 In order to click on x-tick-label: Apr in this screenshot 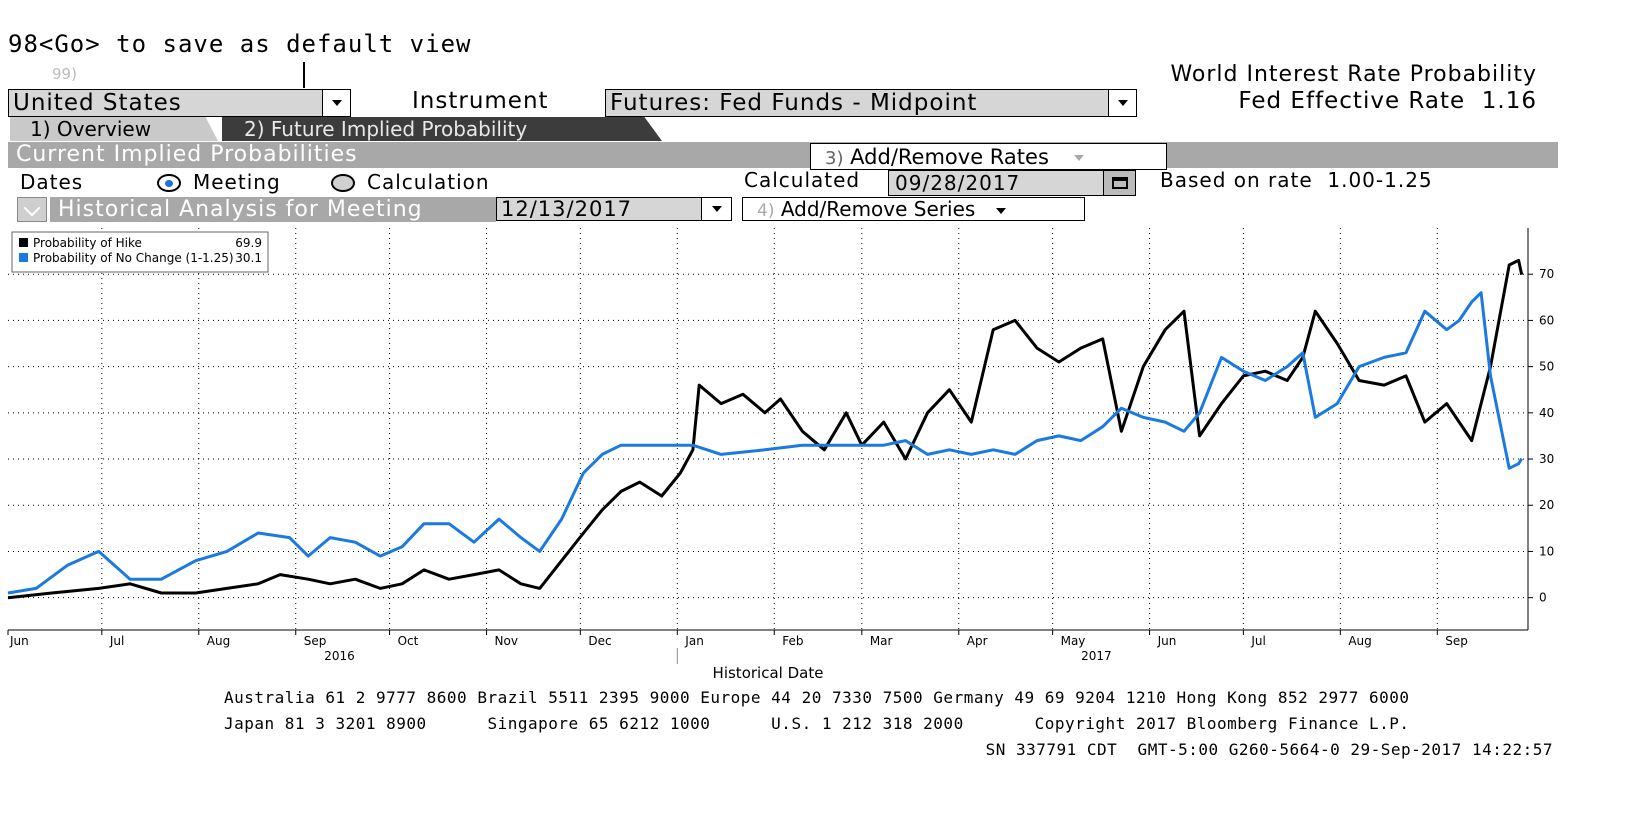, I will do `click(977, 641)`.